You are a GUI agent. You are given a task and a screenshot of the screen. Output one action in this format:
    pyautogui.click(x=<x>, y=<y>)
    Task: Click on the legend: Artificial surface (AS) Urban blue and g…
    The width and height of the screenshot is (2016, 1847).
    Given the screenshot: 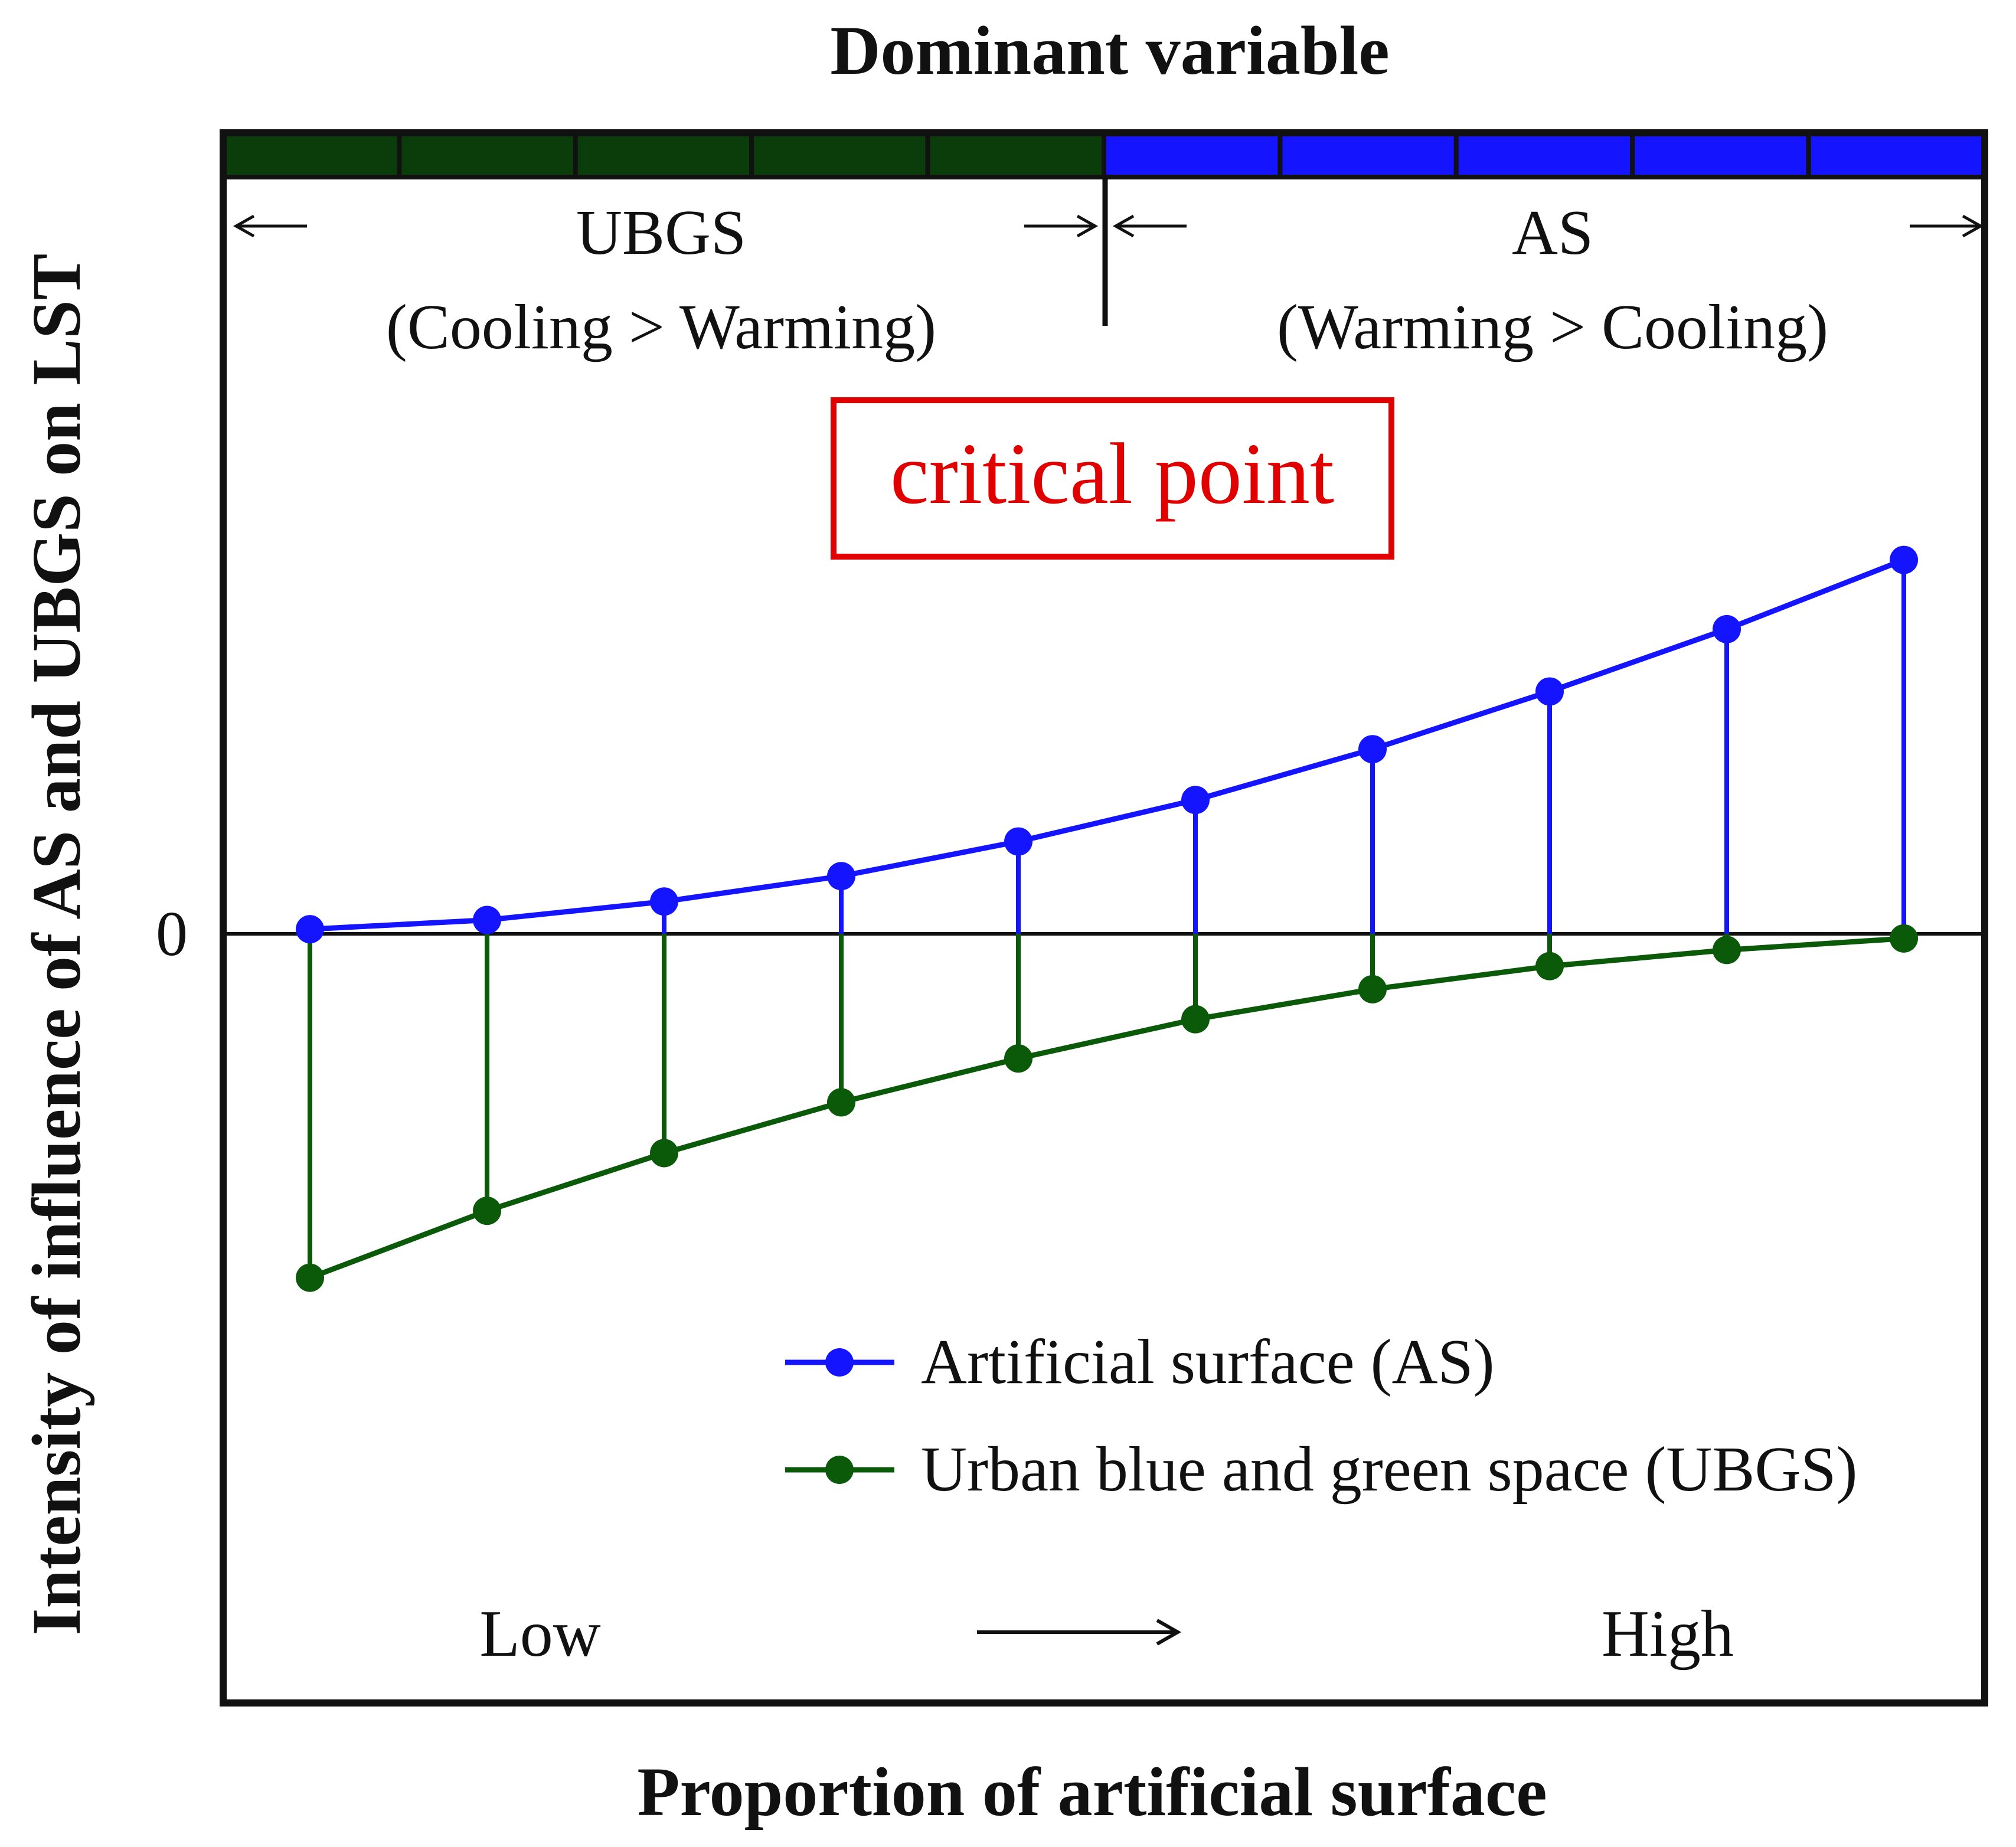 What is the action you would take?
    pyautogui.click(x=1321, y=1416)
    